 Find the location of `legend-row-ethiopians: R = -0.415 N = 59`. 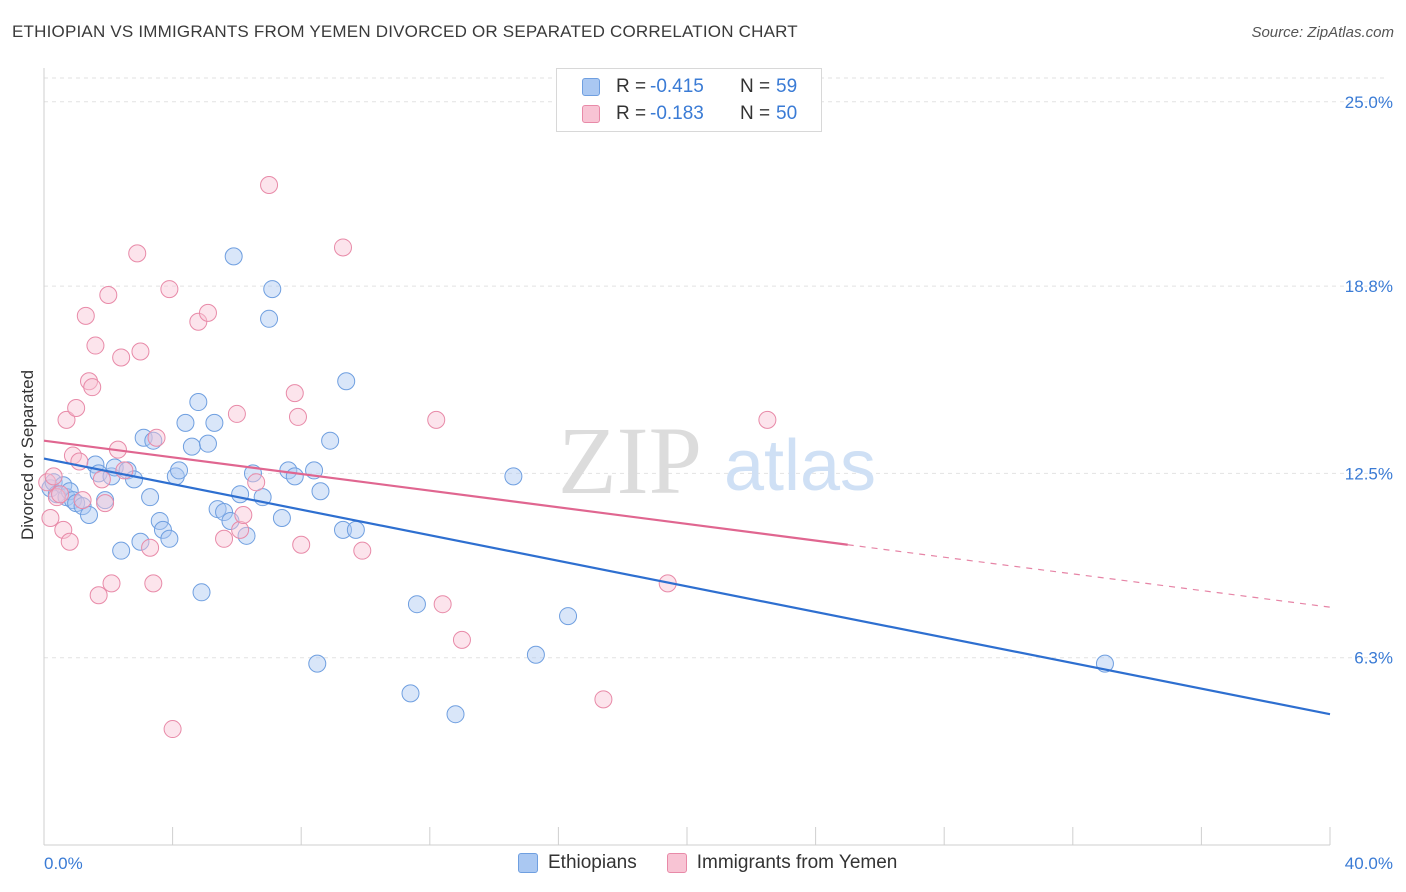

legend-row-ethiopians: R = -0.415 N = 59 is located at coordinates (689, 87).